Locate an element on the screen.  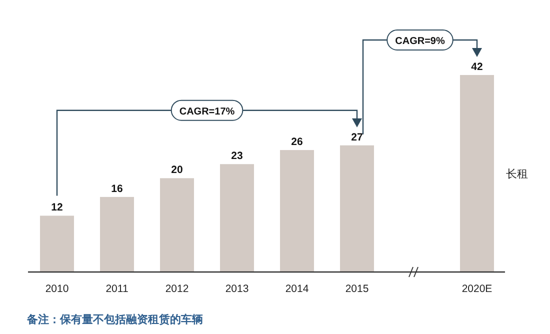
data-label: 27 is located at coordinates (357, 137).